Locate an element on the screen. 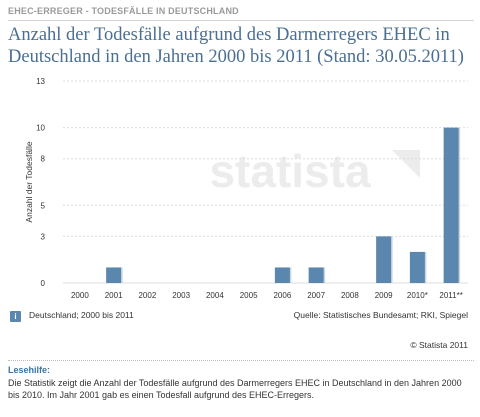  y-tick-label: 3 is located at coordinates (43, 236).